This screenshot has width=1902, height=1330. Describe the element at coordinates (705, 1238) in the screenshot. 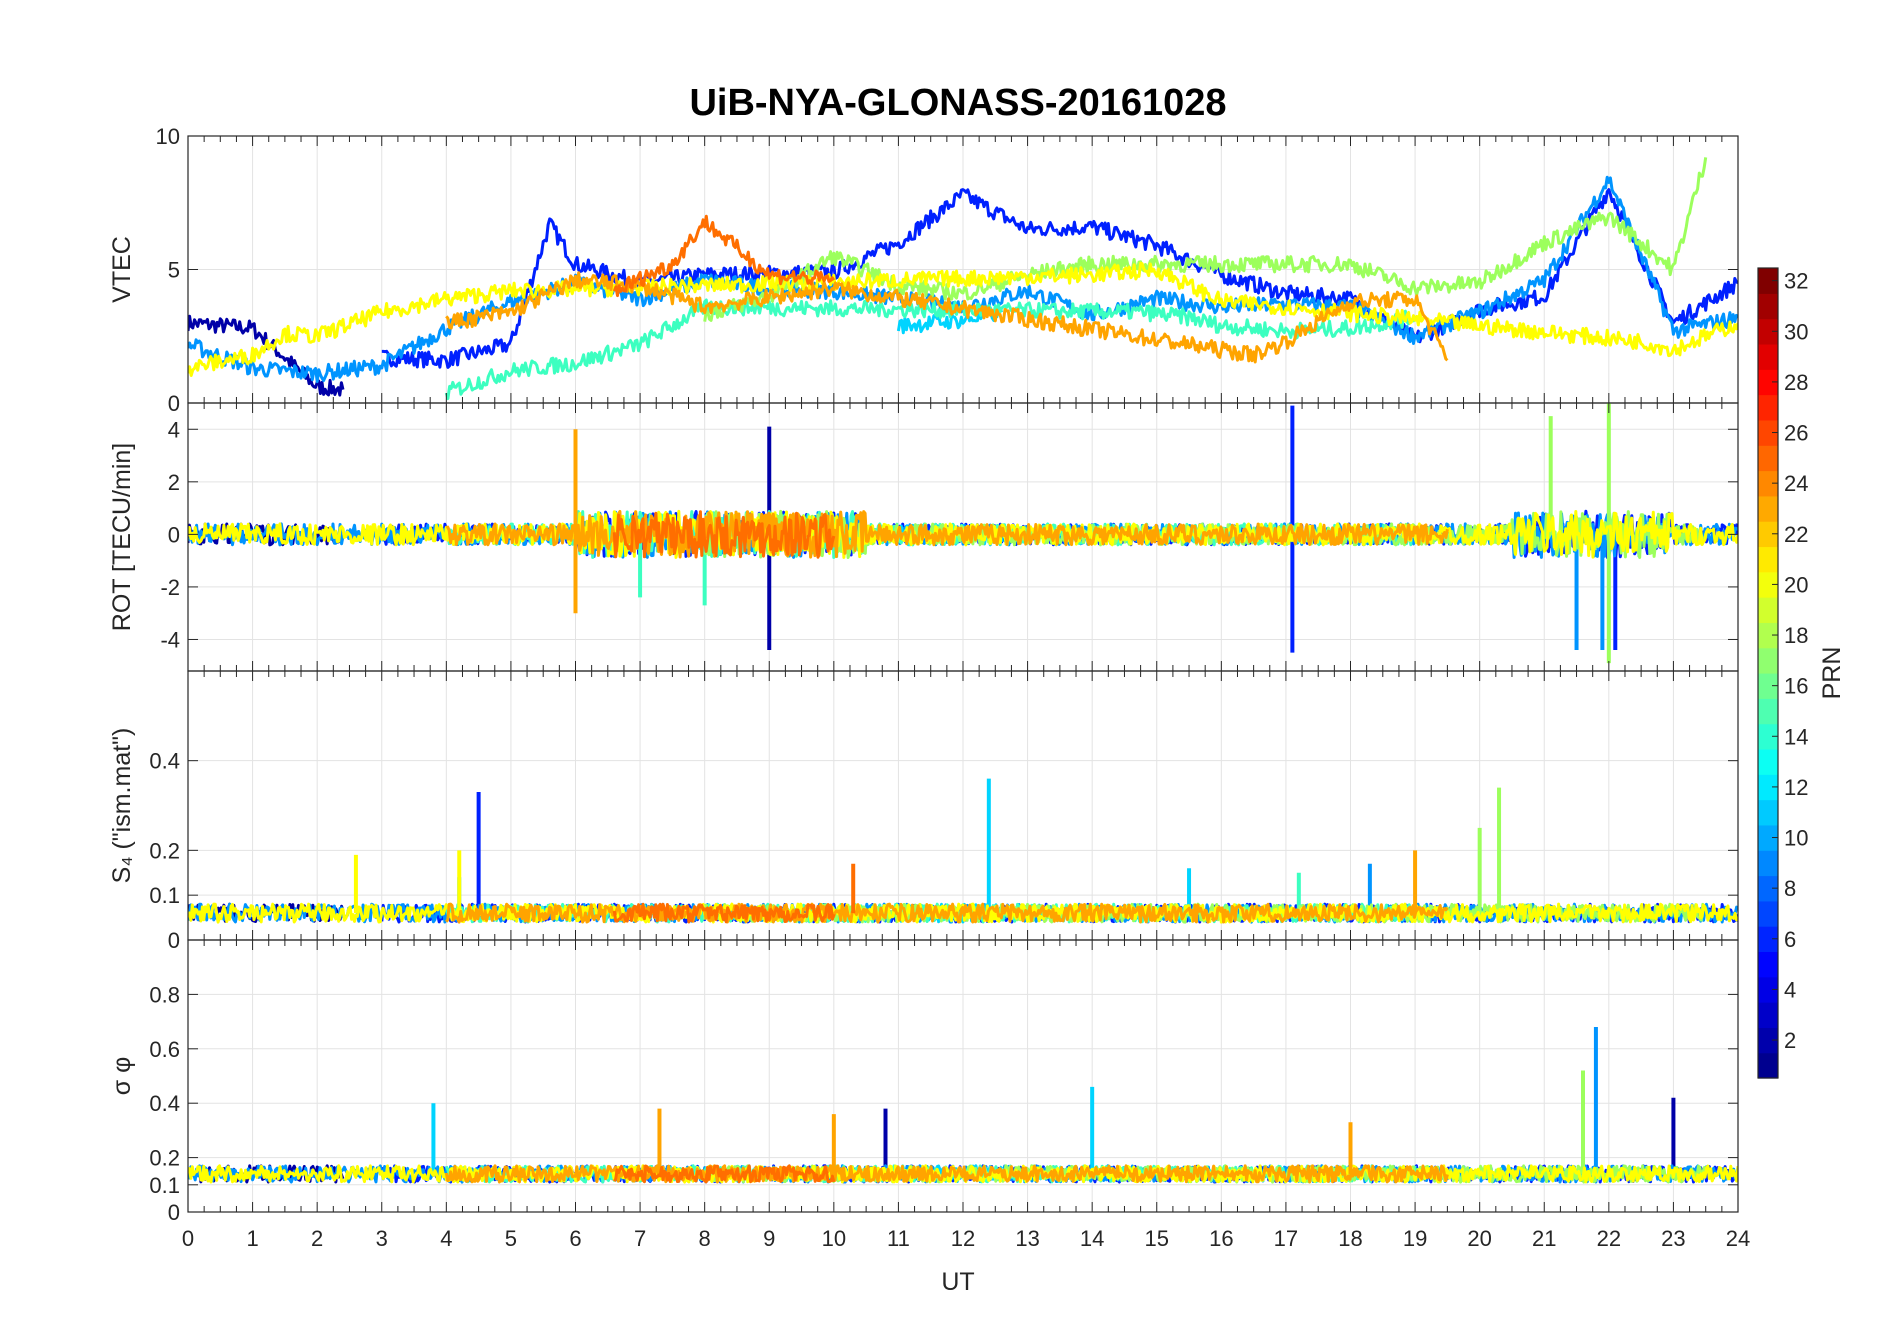

I see `x-tick-label: 8` at that location.